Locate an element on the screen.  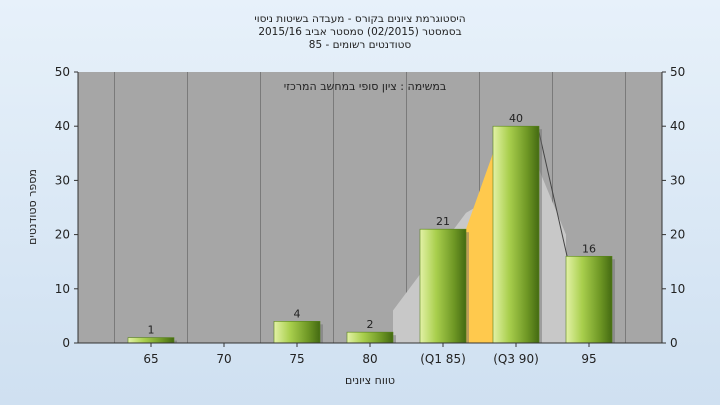
y-tick-label-left: 50 is located at coordinates (62, 72).